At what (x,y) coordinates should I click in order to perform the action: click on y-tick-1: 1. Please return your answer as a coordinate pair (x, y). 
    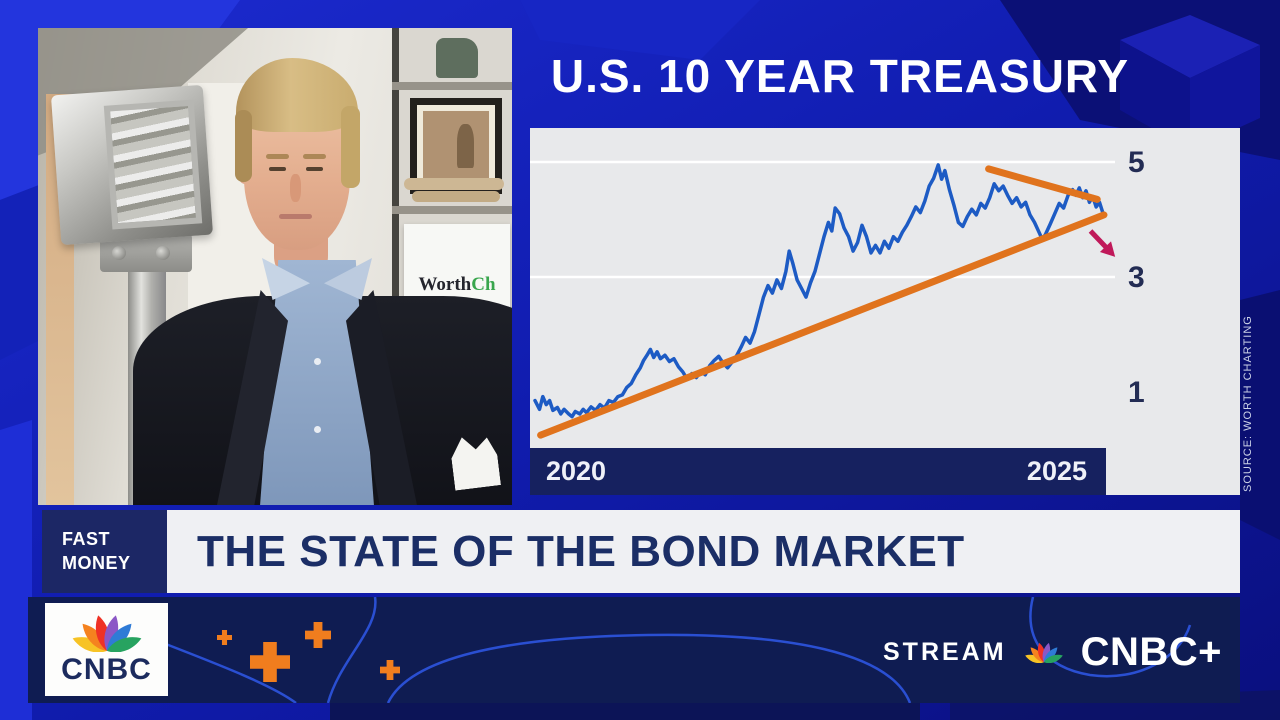
    Looking at the image, I should click on (1136, 392).